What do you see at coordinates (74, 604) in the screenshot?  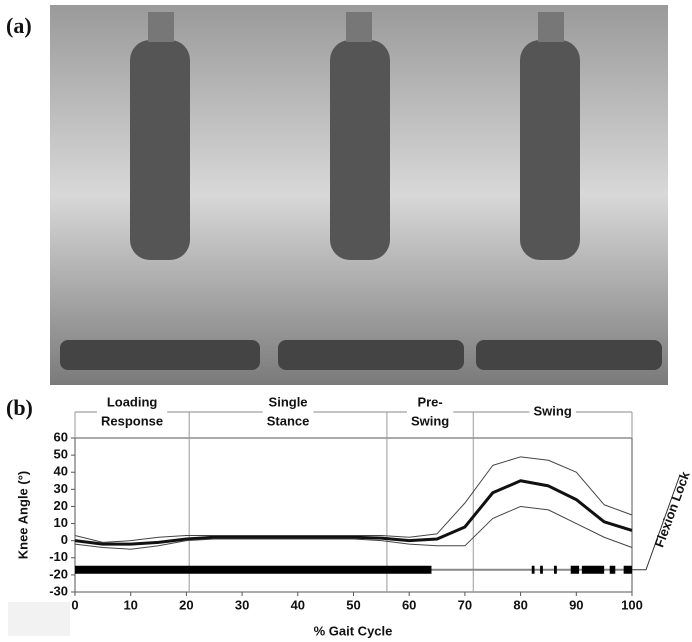 I see `x-tick-label: 0` at bounding box center [74, 604].